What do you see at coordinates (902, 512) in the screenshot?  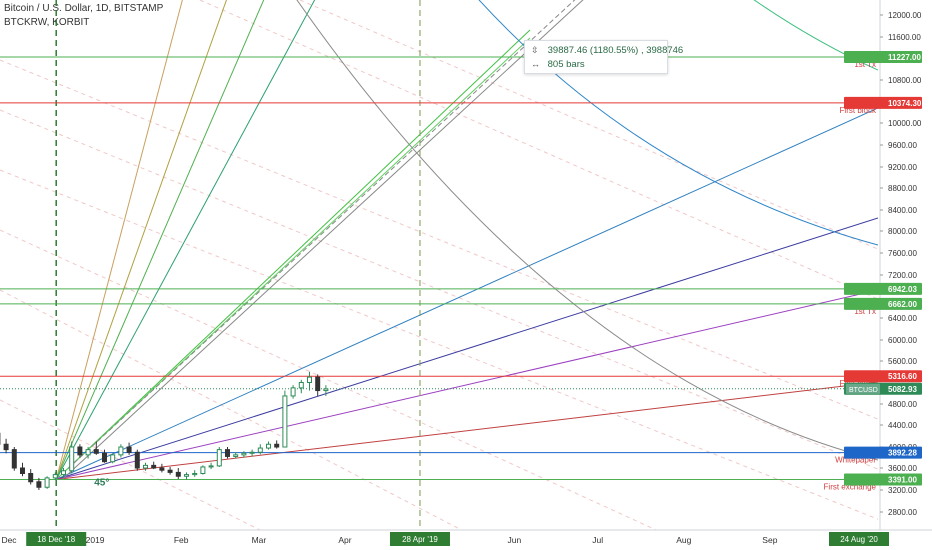 I see `price-tick-label: 2800.00` at bounding box center [902, 512].